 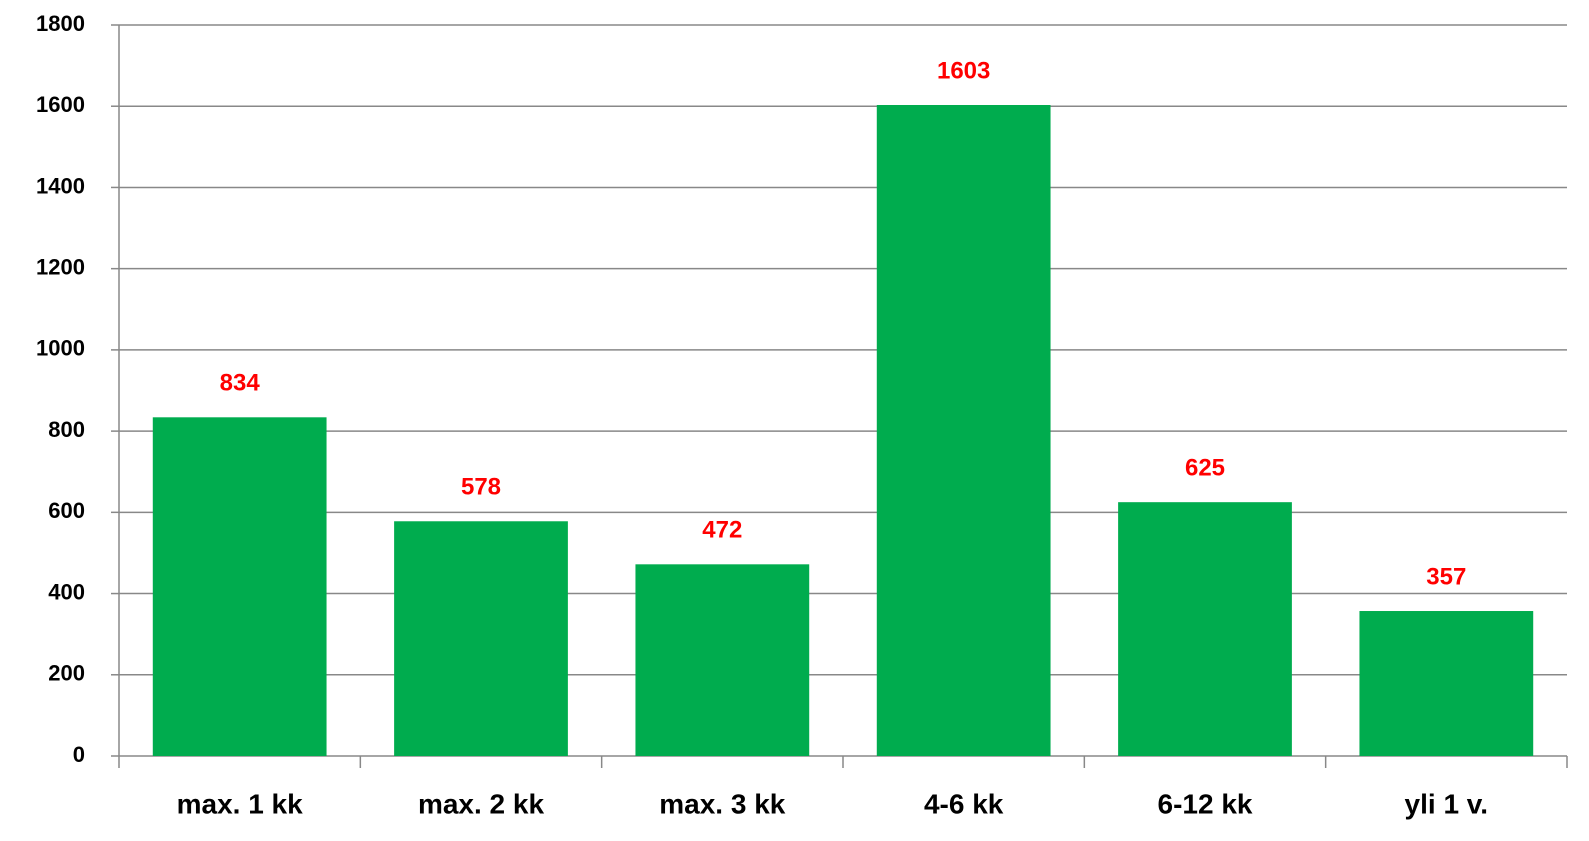 I want to click on y-tick-label: 1600, so click(x=60, y=104).